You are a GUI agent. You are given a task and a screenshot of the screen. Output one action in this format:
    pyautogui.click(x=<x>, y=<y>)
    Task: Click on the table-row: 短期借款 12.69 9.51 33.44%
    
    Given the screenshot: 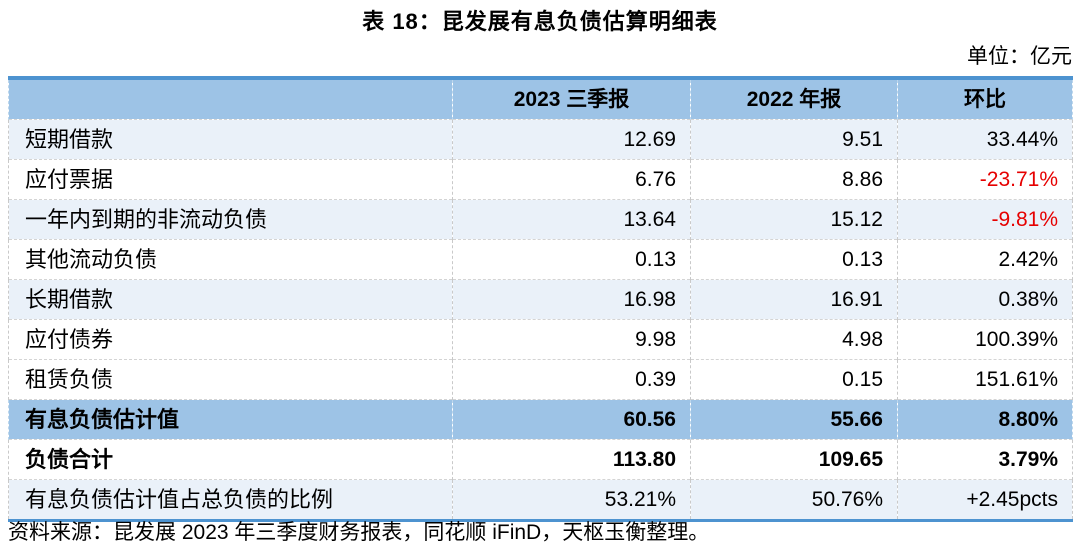 What is the action you would take?
    pyautogui.click(x=540, y=139)
    